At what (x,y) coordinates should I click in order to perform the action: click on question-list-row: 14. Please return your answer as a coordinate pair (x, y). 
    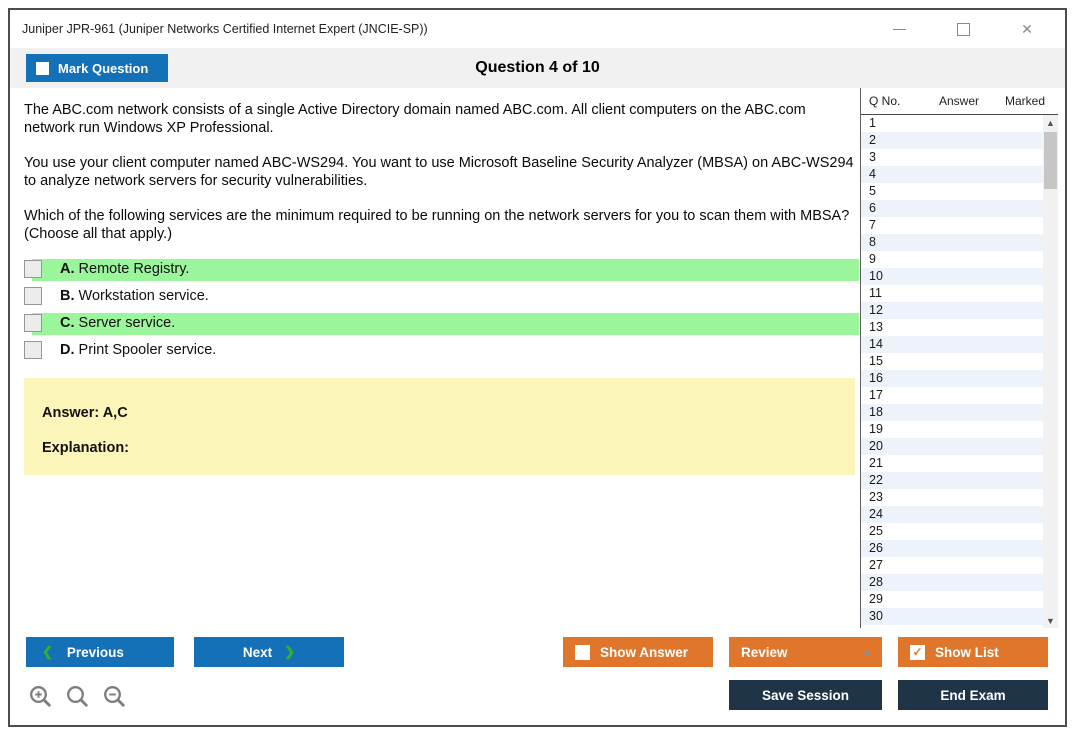
    Looking at the image, I should click on (952, 344).